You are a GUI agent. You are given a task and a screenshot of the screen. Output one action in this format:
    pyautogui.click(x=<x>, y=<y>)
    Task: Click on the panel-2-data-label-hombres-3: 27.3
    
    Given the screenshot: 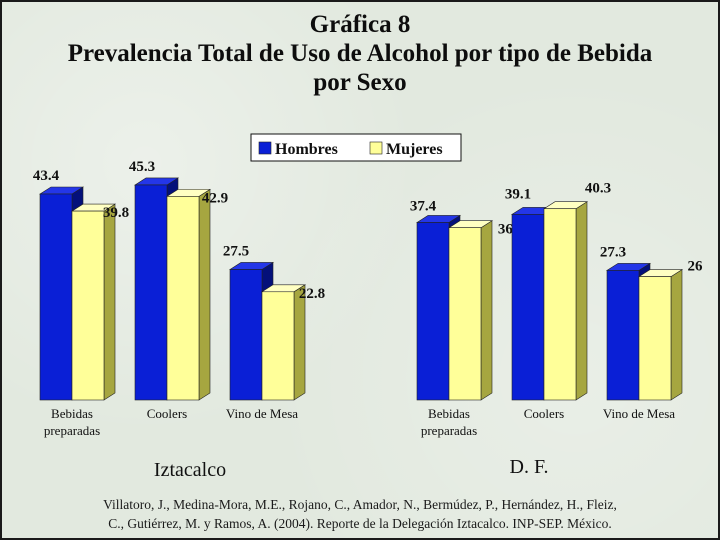 What is the action you would take?
    pyautogui.click(x=613, y=252)
    